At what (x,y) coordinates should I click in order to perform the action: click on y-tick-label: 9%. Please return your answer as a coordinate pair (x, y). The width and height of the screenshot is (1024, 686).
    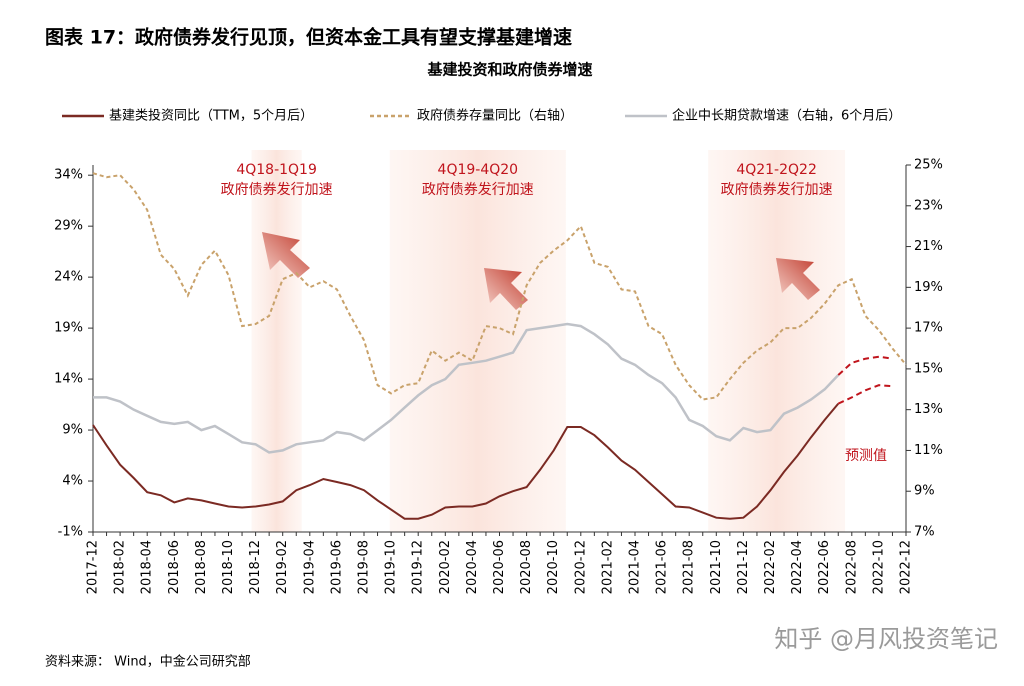
    Looking at the image, I should click on (72, 430).